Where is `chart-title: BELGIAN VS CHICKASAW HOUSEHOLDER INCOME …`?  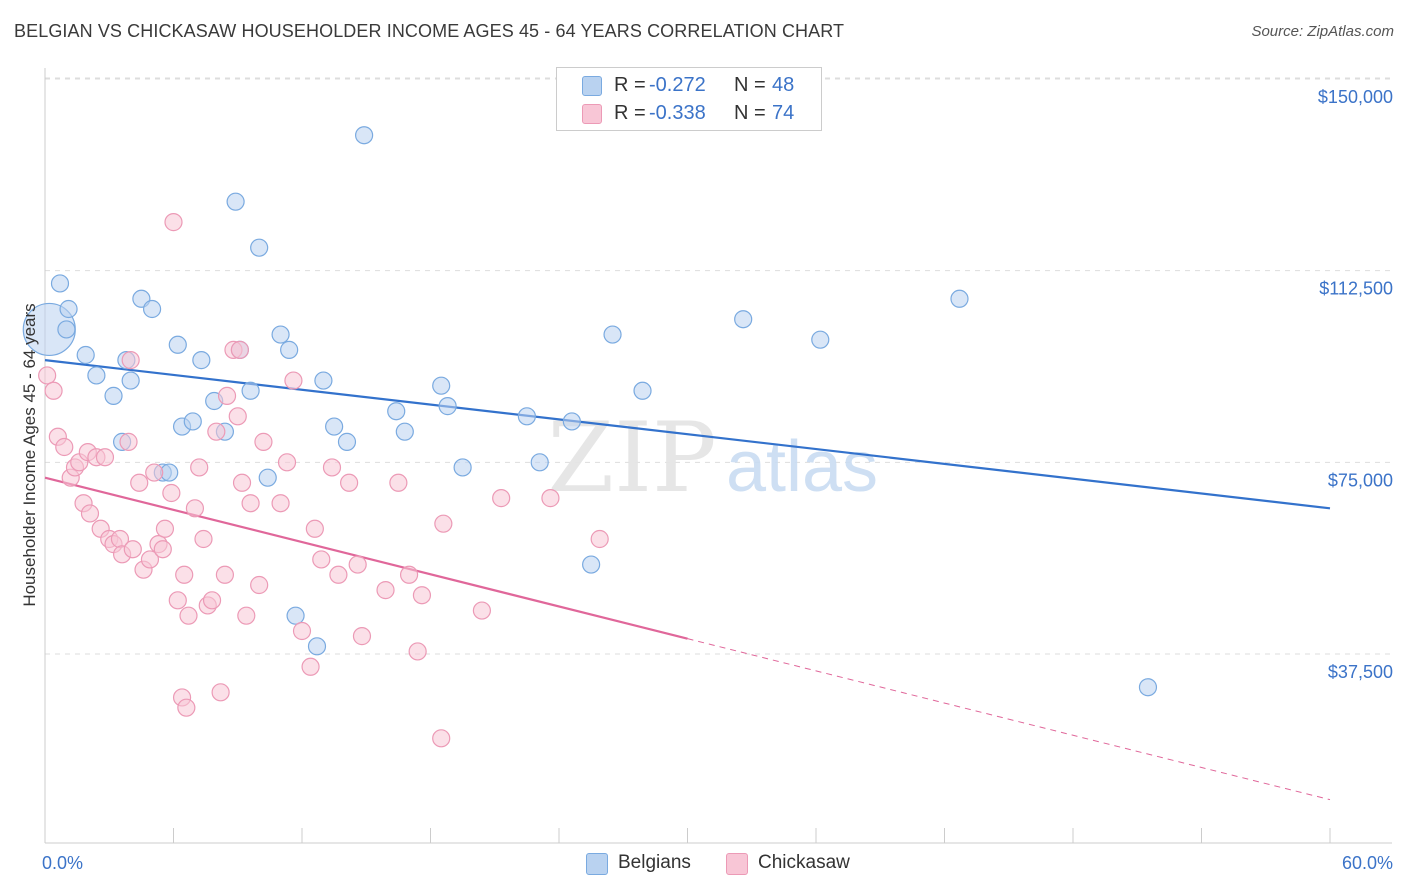
chart-title: BELGIAN VS CHICKASAW HOUSEHOLDER INCOME … is located at coordinates (429, 31).